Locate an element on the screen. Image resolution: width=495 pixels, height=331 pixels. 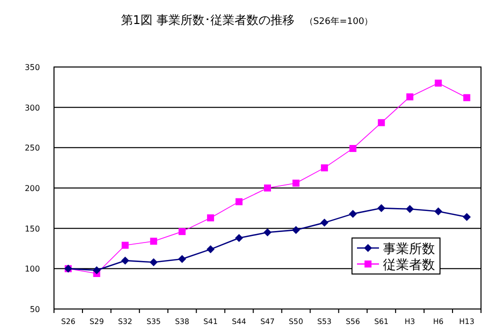
legend-label: 事業所数 is located at coordinates (409, 249).